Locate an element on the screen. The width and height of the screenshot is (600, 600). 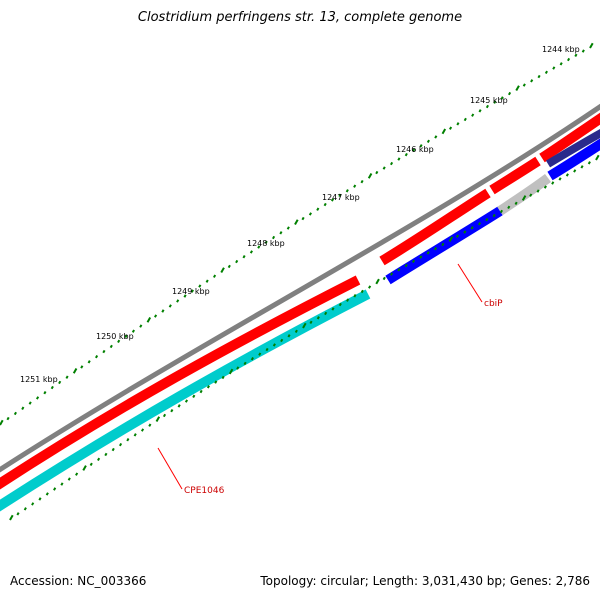
tick-label-1248: 1248 kbp is located at coordinates (266, 243).